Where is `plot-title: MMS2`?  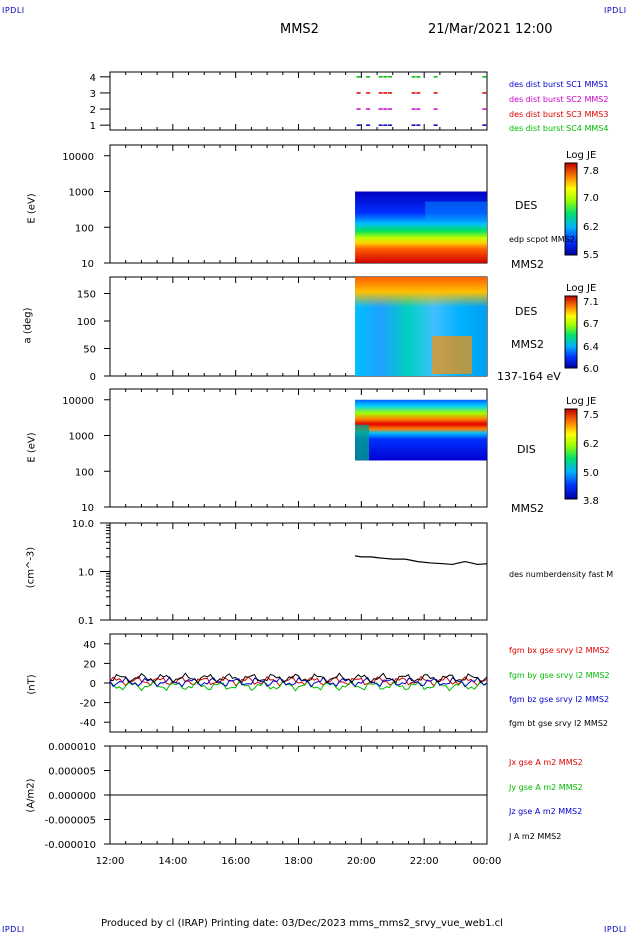 plot-title: MMS2 is located at coordinates (299, 29).